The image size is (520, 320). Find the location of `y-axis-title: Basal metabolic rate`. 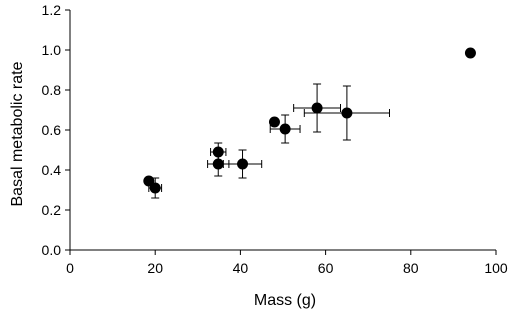

y-axis-title: Basal metabolic rate is located at coordinates (17, 133).